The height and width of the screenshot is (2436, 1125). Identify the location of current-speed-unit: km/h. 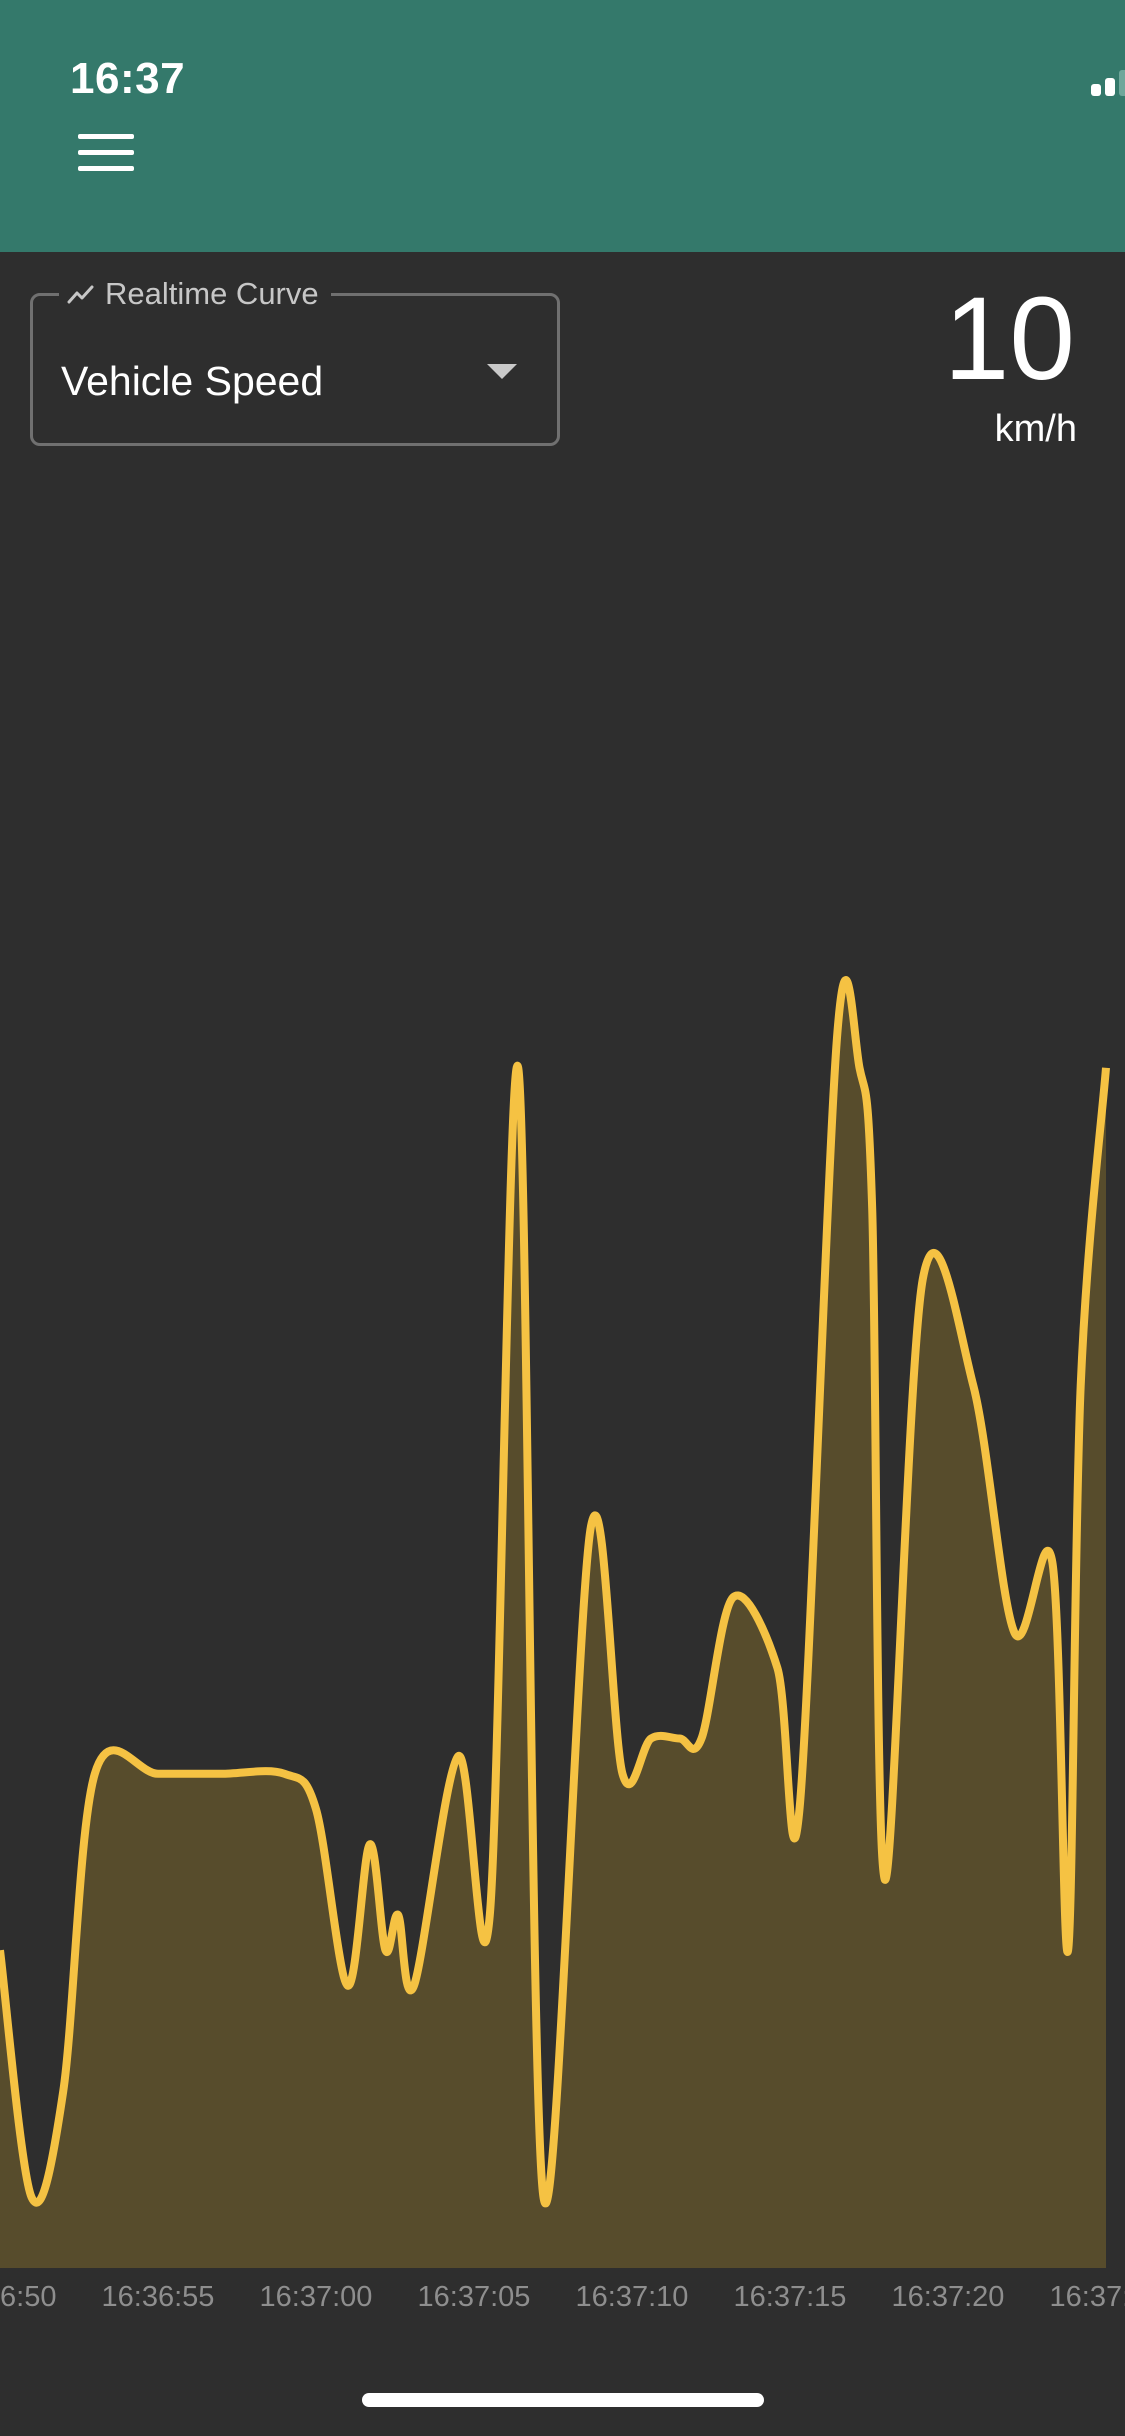
(1036, 429).